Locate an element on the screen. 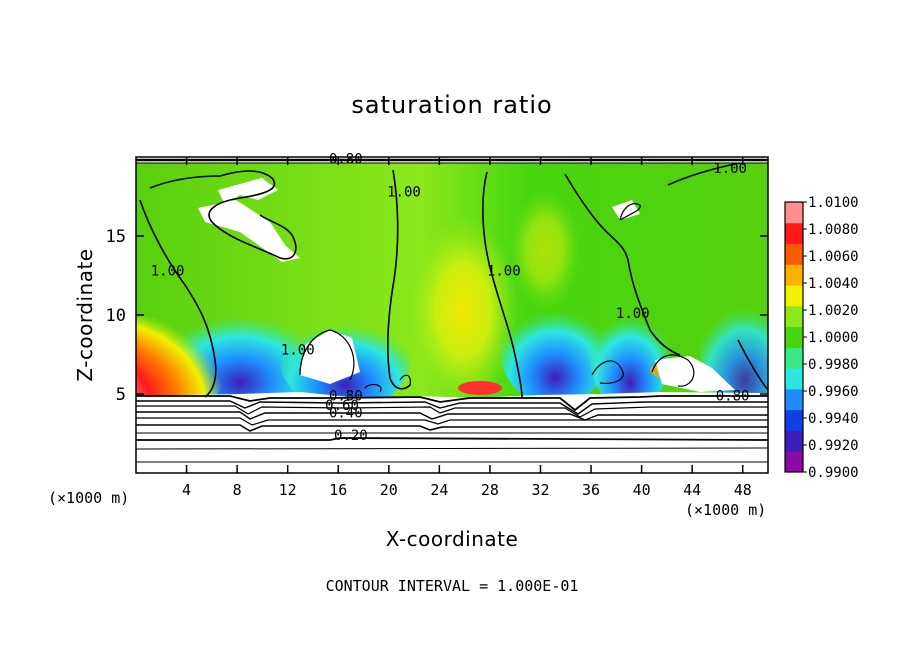 The image size is (904, 654). x-tick-label: 32 is located at coordinates (540, 490).